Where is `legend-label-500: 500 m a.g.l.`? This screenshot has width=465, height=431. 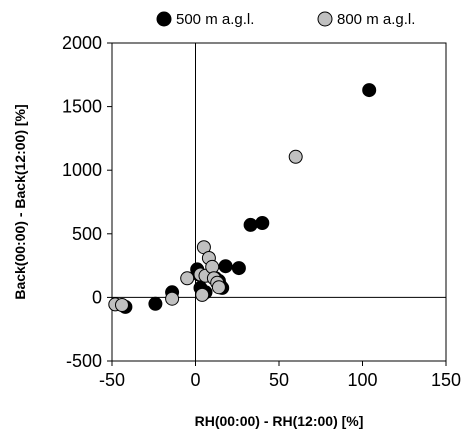
legend-label-500: 500 m a.g.l. is located at coordinates (215, 19).